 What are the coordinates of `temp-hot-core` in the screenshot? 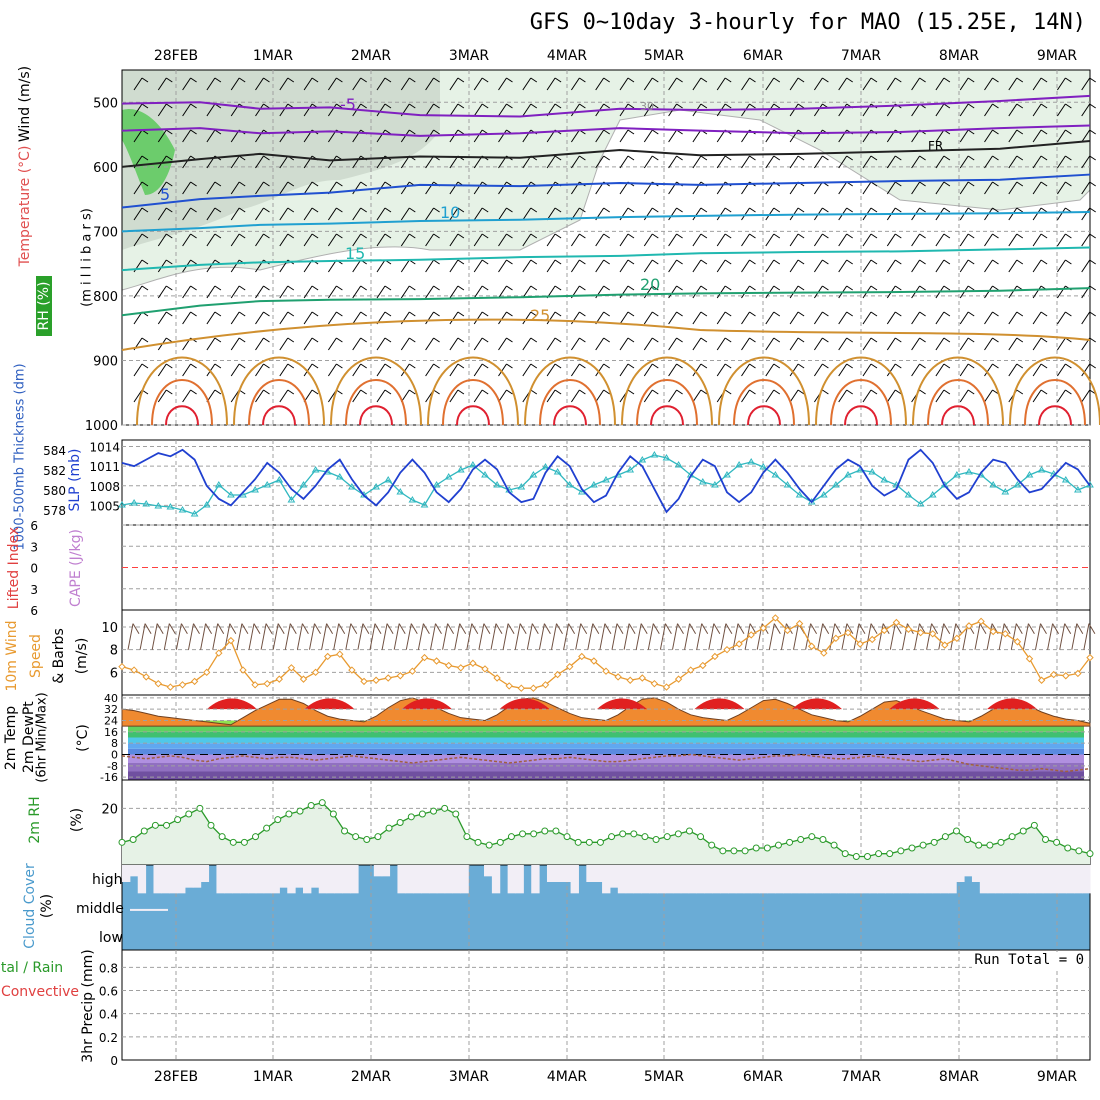 It's located at (719, 704).